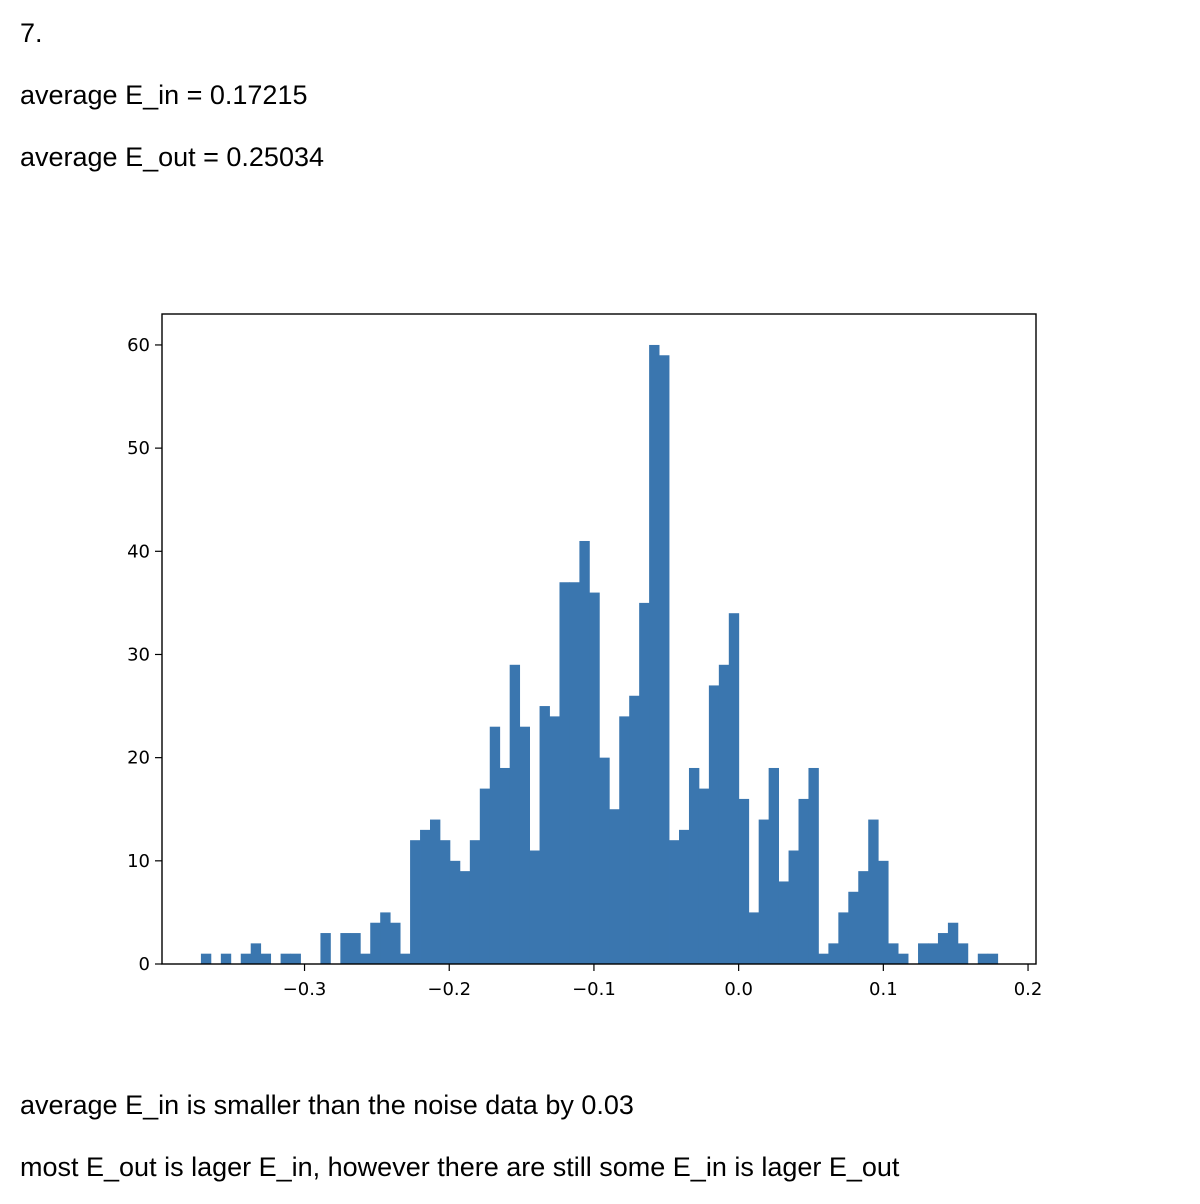  I want to click on y-tick-label: 10, so click(138, 861).